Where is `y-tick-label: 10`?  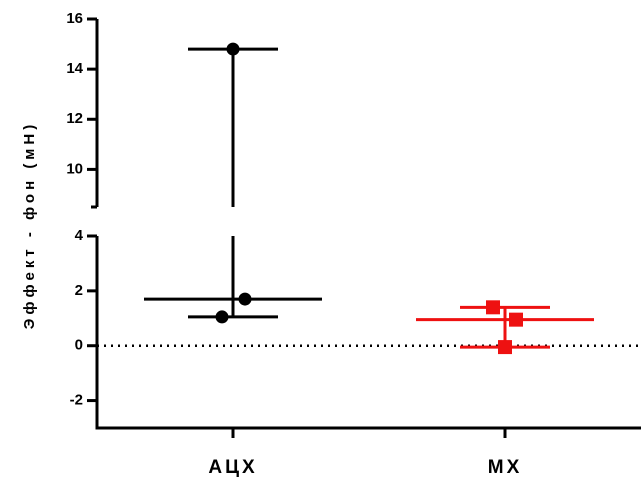 y-tick-label: 10 is located at coordinates (74, 168).